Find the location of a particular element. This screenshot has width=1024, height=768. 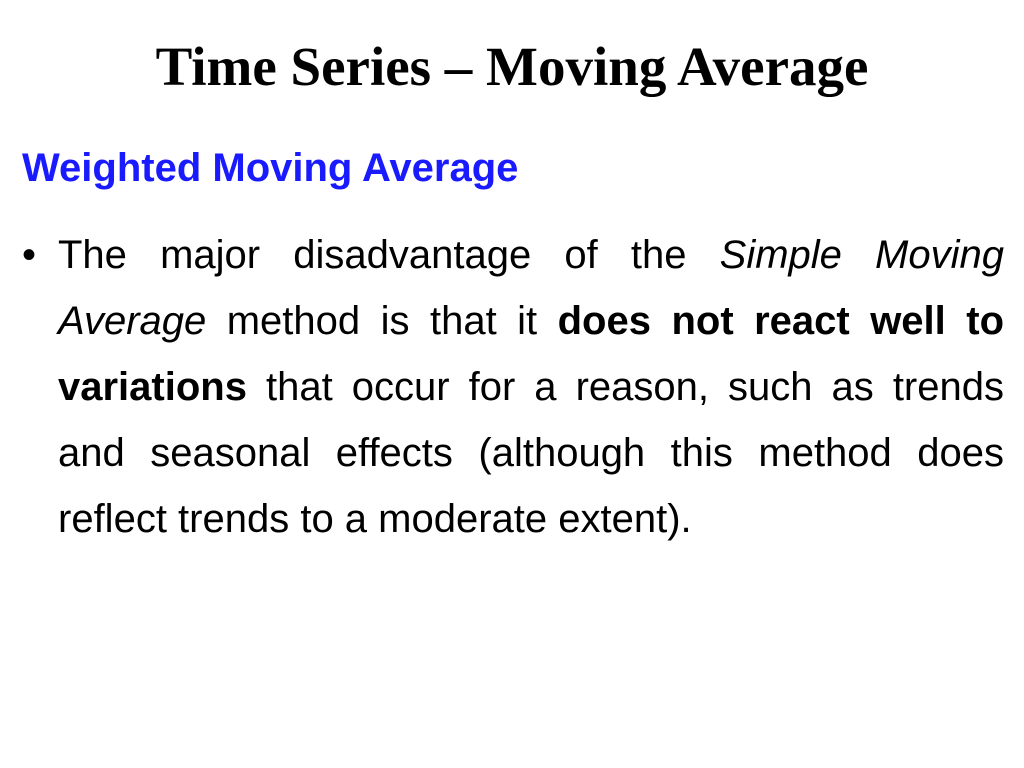

bullet-text-part: method is that it is located at coordinates (382, 321).